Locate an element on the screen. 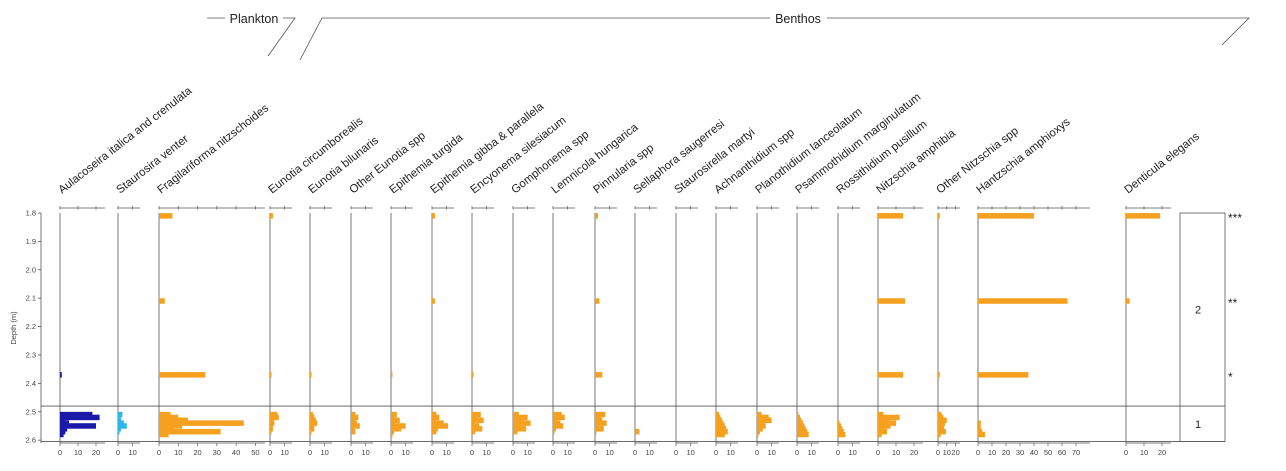 The height and width of the screenshot is (471, 1286). taxon-label: Eunotia bilunaris is located at coordinates (343, 165).